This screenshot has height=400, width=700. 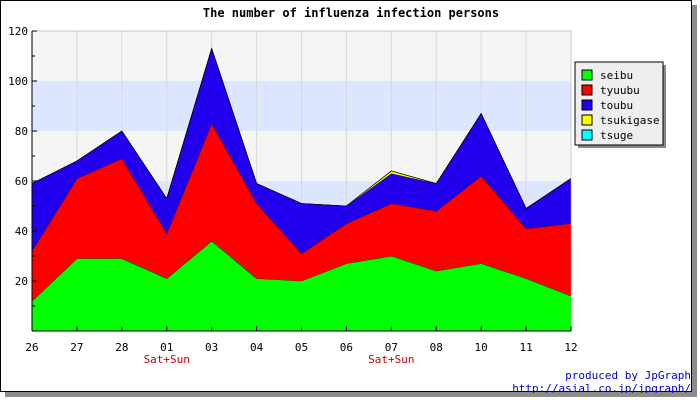 What do you see at coordinates (587, 90) in the screenshot?
I see `legend-swatch-tyuubu` at bounding box center [587, 90].